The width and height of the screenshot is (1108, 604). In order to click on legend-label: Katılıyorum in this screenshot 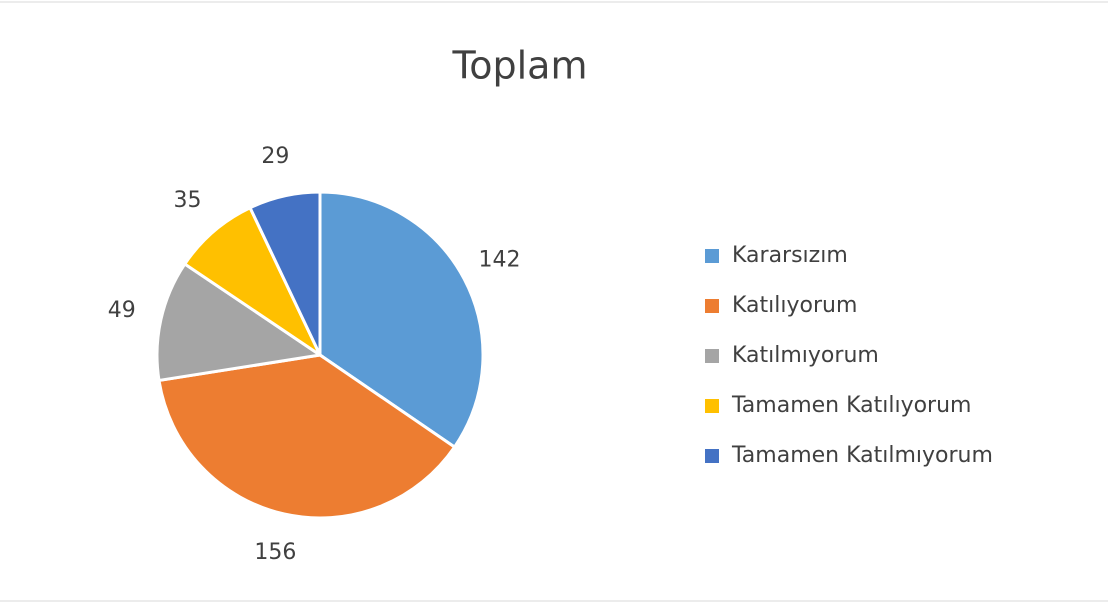, I will do `click(794, 305)`.